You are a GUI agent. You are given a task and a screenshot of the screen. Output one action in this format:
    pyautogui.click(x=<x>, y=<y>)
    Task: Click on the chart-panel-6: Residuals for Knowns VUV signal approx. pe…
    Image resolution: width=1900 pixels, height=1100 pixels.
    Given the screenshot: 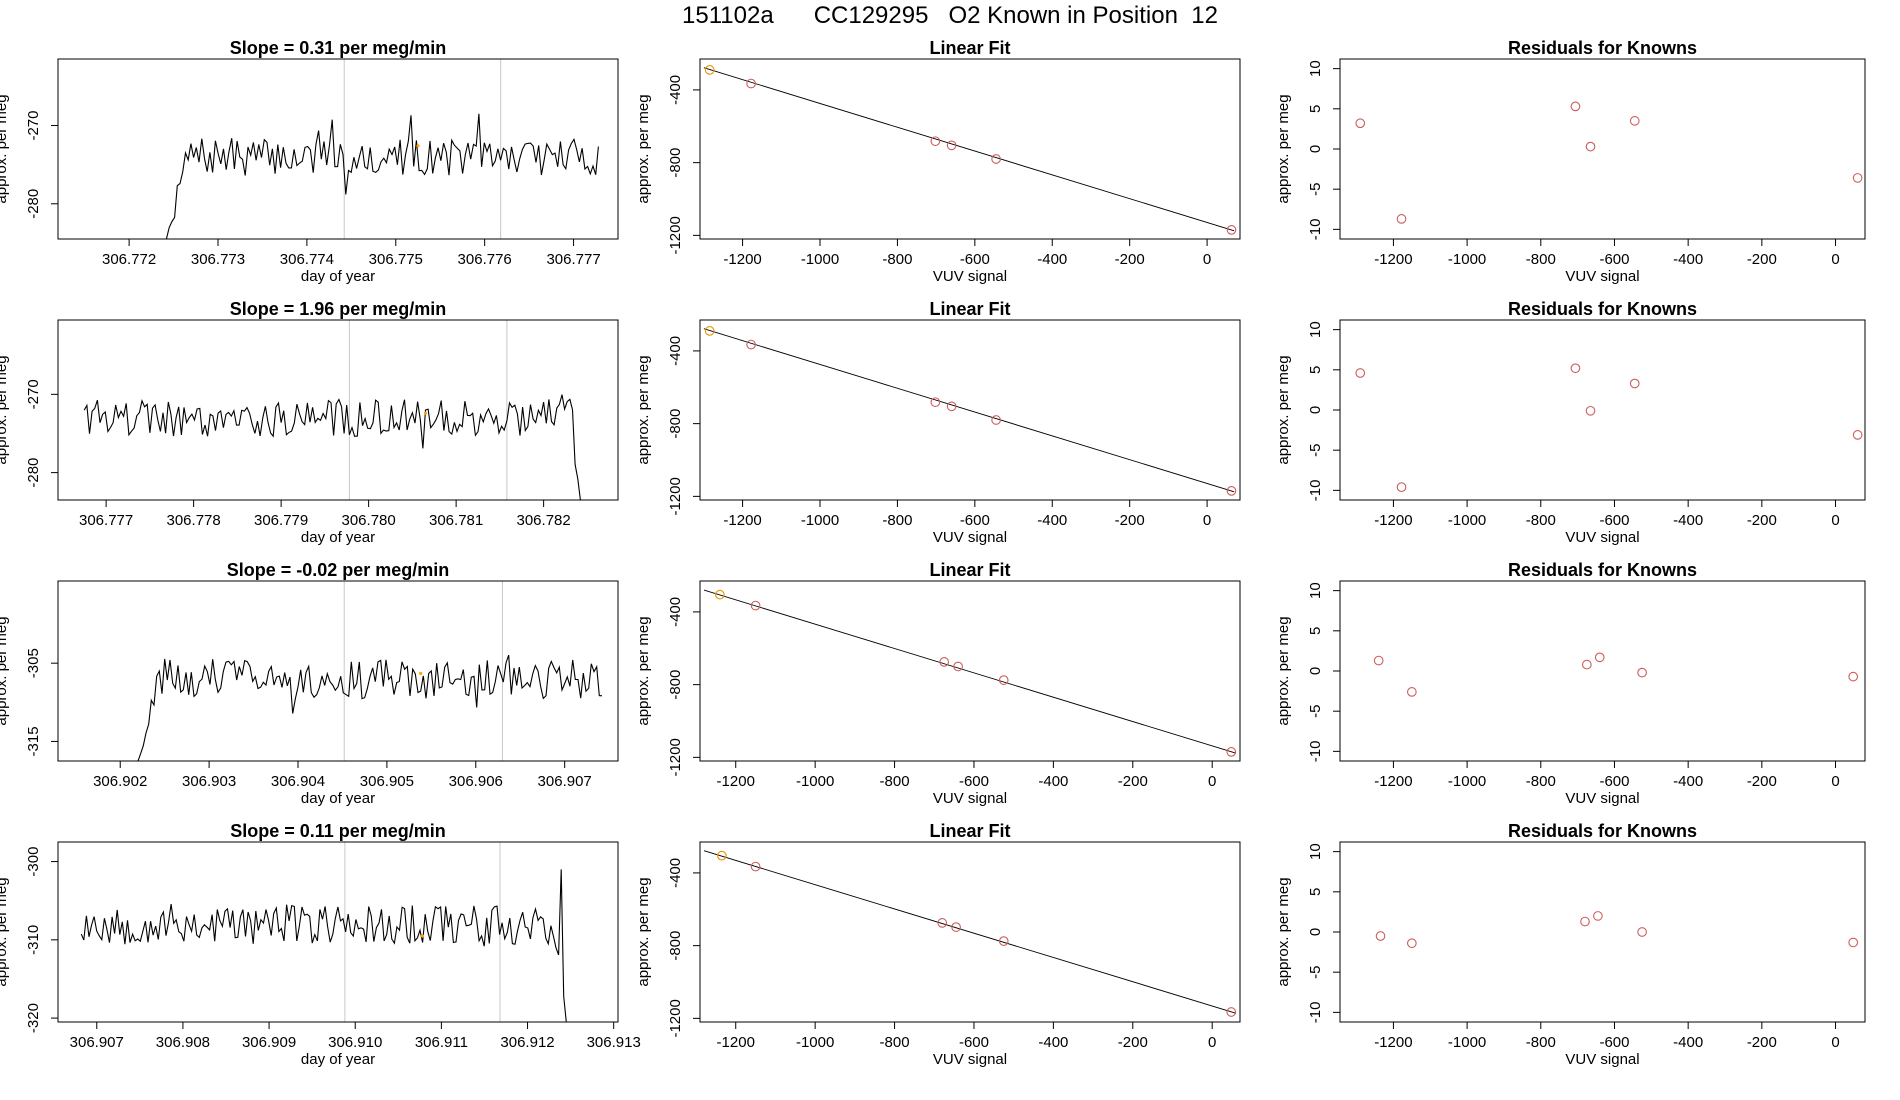 What is the action you would take?
    pyautogui.click(x=1570, y=422)
    